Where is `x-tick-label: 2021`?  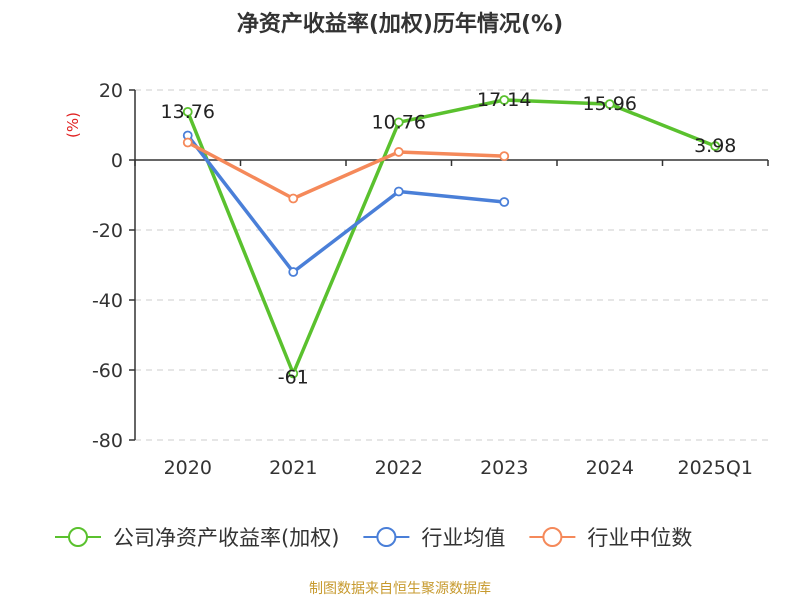 x-tick-label: 2021 is located at coordinates (293, 468).